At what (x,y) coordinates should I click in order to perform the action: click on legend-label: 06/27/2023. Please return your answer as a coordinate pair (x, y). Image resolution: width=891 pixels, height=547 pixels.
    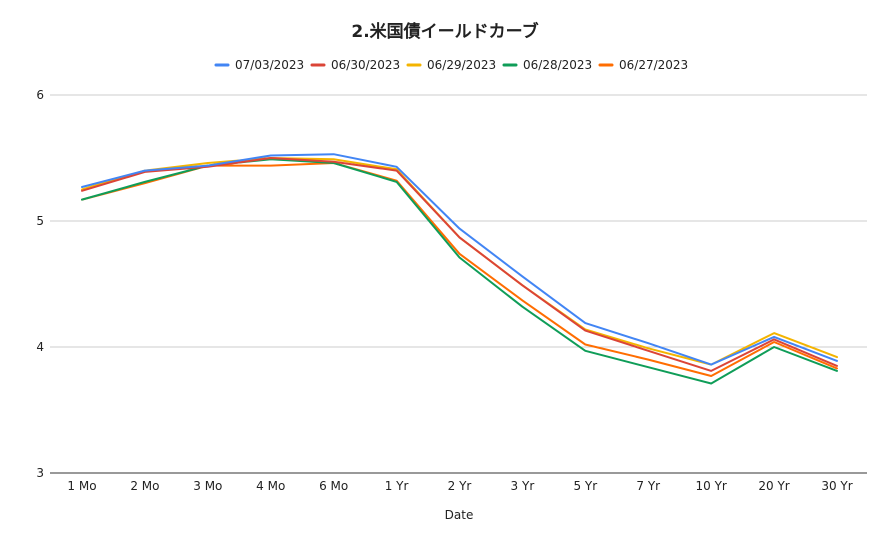
    Looking at the image, I should click on (653, 65).